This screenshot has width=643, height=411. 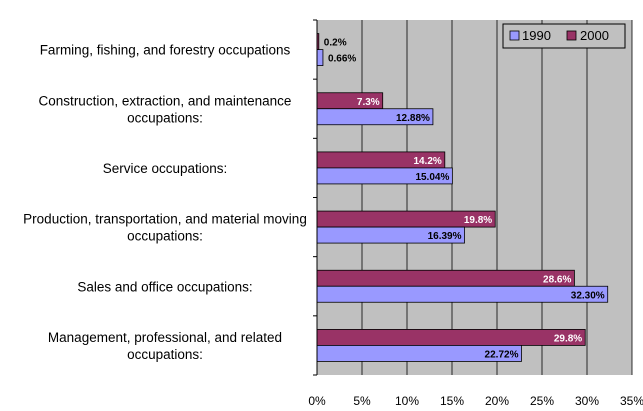 What do you see at coordinates (445, 236) in the screenshot?
I see `data-label-1990: 16.39%` at bounding box center [445, 236].